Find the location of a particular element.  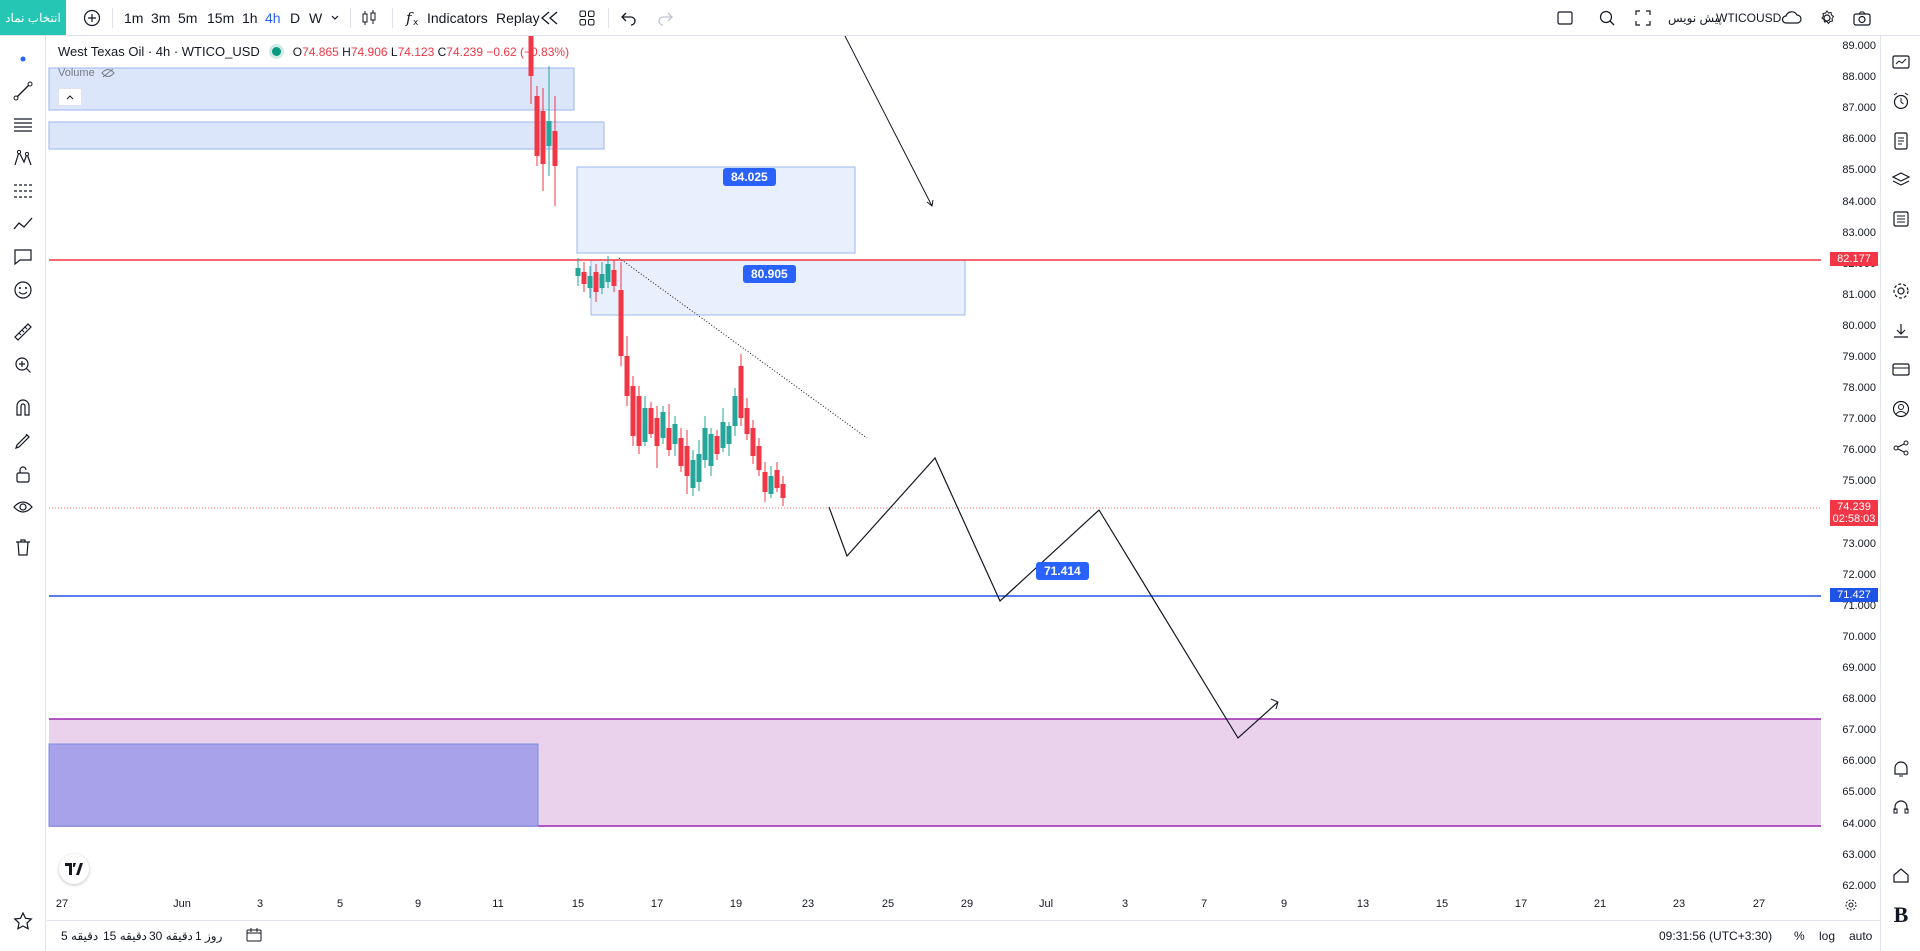

stay-in-drawing-icon is located at coordinates (23, 441).